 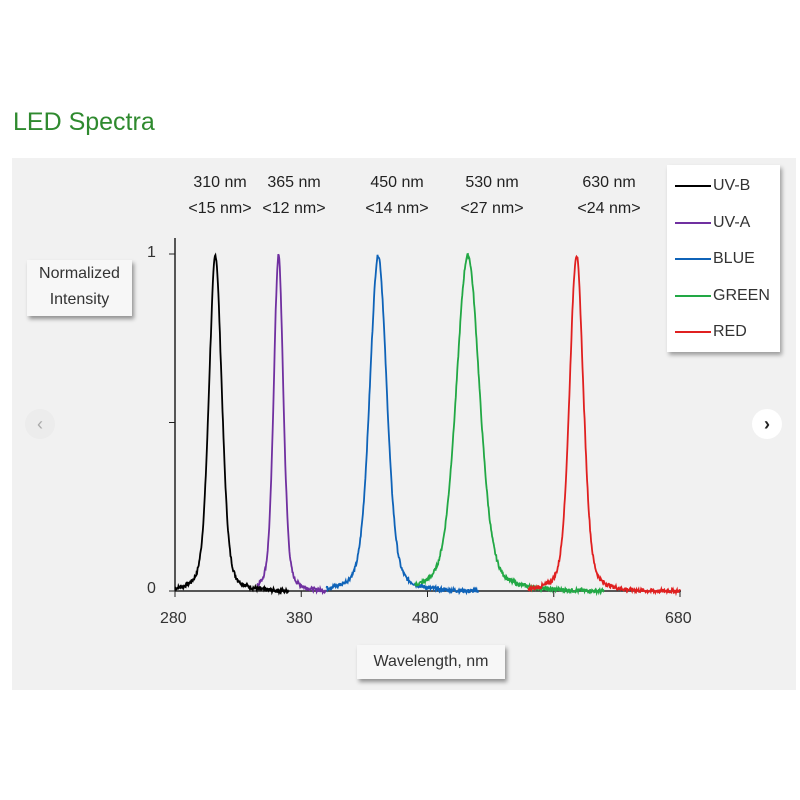 What do you see at coordinates (151, 252) in the screenshot?
I see `y-tick-label: 1` at bounding box center [151, 252].